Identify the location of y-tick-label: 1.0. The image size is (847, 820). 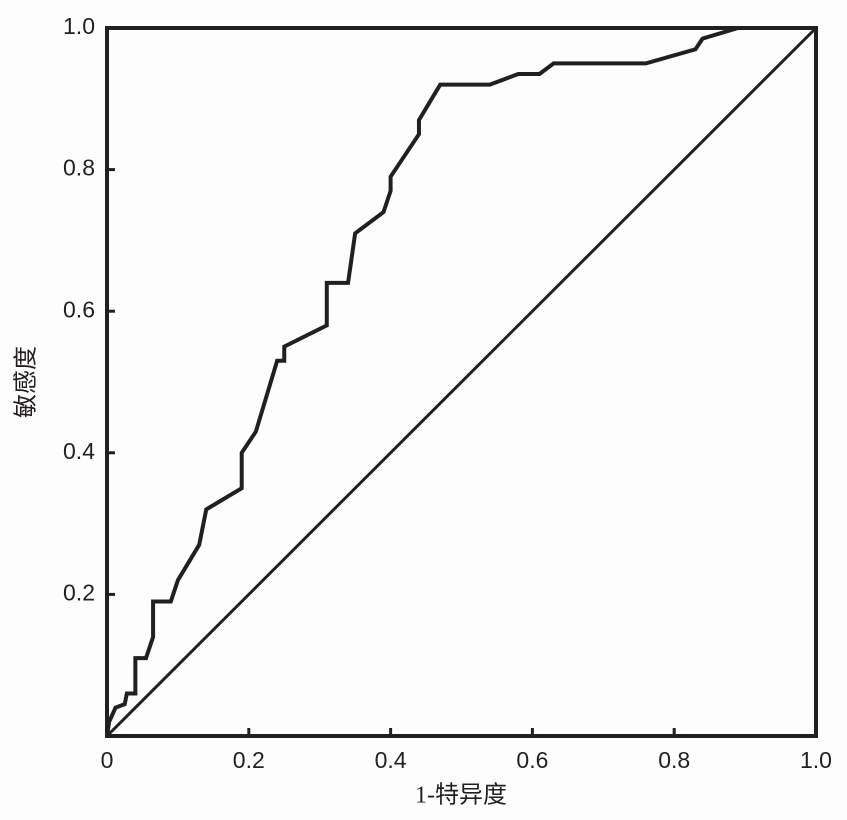
(79, 26).